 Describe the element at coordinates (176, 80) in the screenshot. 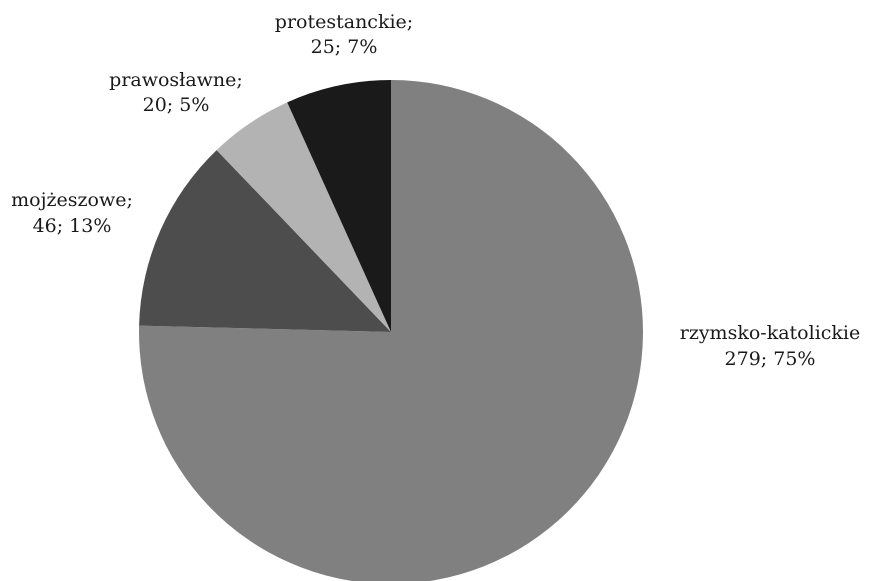

I see `label-prawoslawne-name: prawosławne;` at that location.